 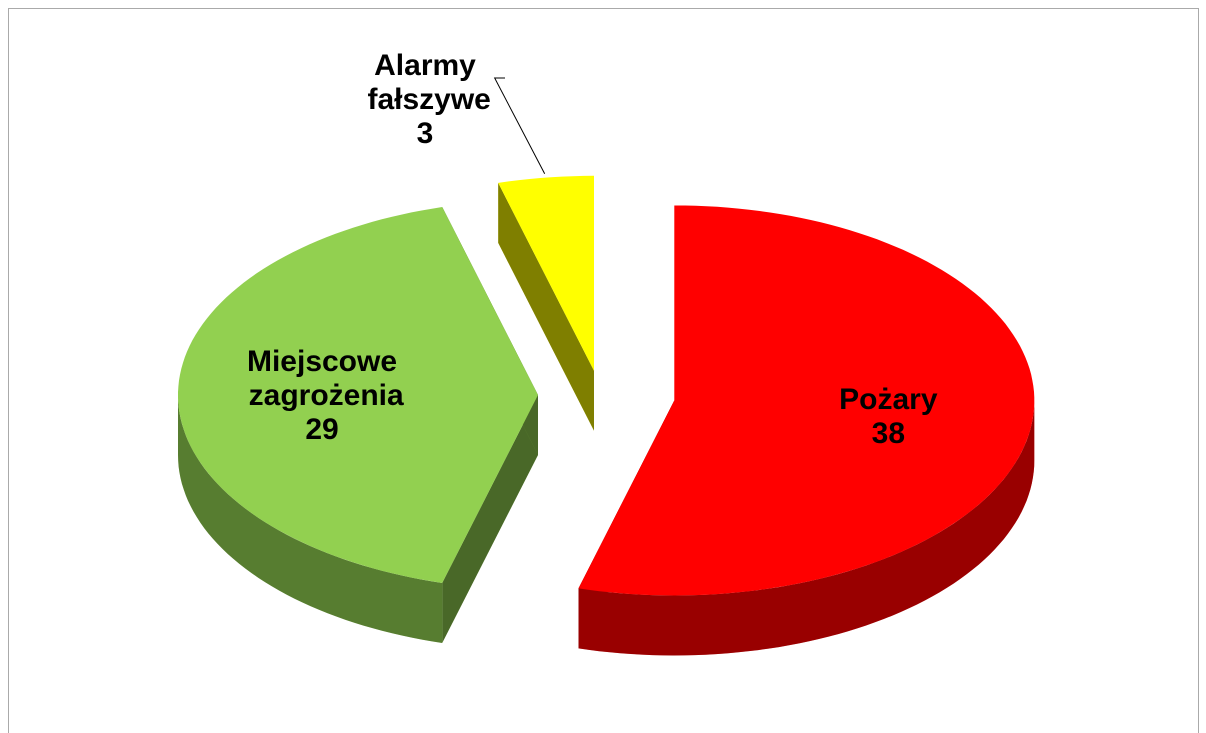 What do you see at coordinates (425, 133) in the screenshot?
I see `slice-value: 3` at bounding box center [425, 133].